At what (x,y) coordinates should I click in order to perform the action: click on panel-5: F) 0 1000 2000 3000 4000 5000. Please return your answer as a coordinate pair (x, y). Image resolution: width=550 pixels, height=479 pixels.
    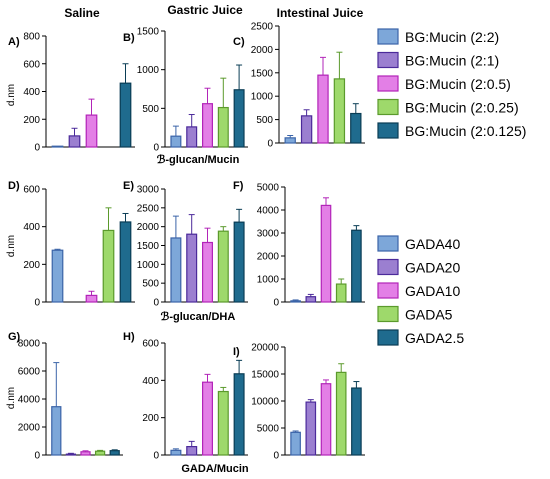
    Looking at the image, I should click on (299, 244).